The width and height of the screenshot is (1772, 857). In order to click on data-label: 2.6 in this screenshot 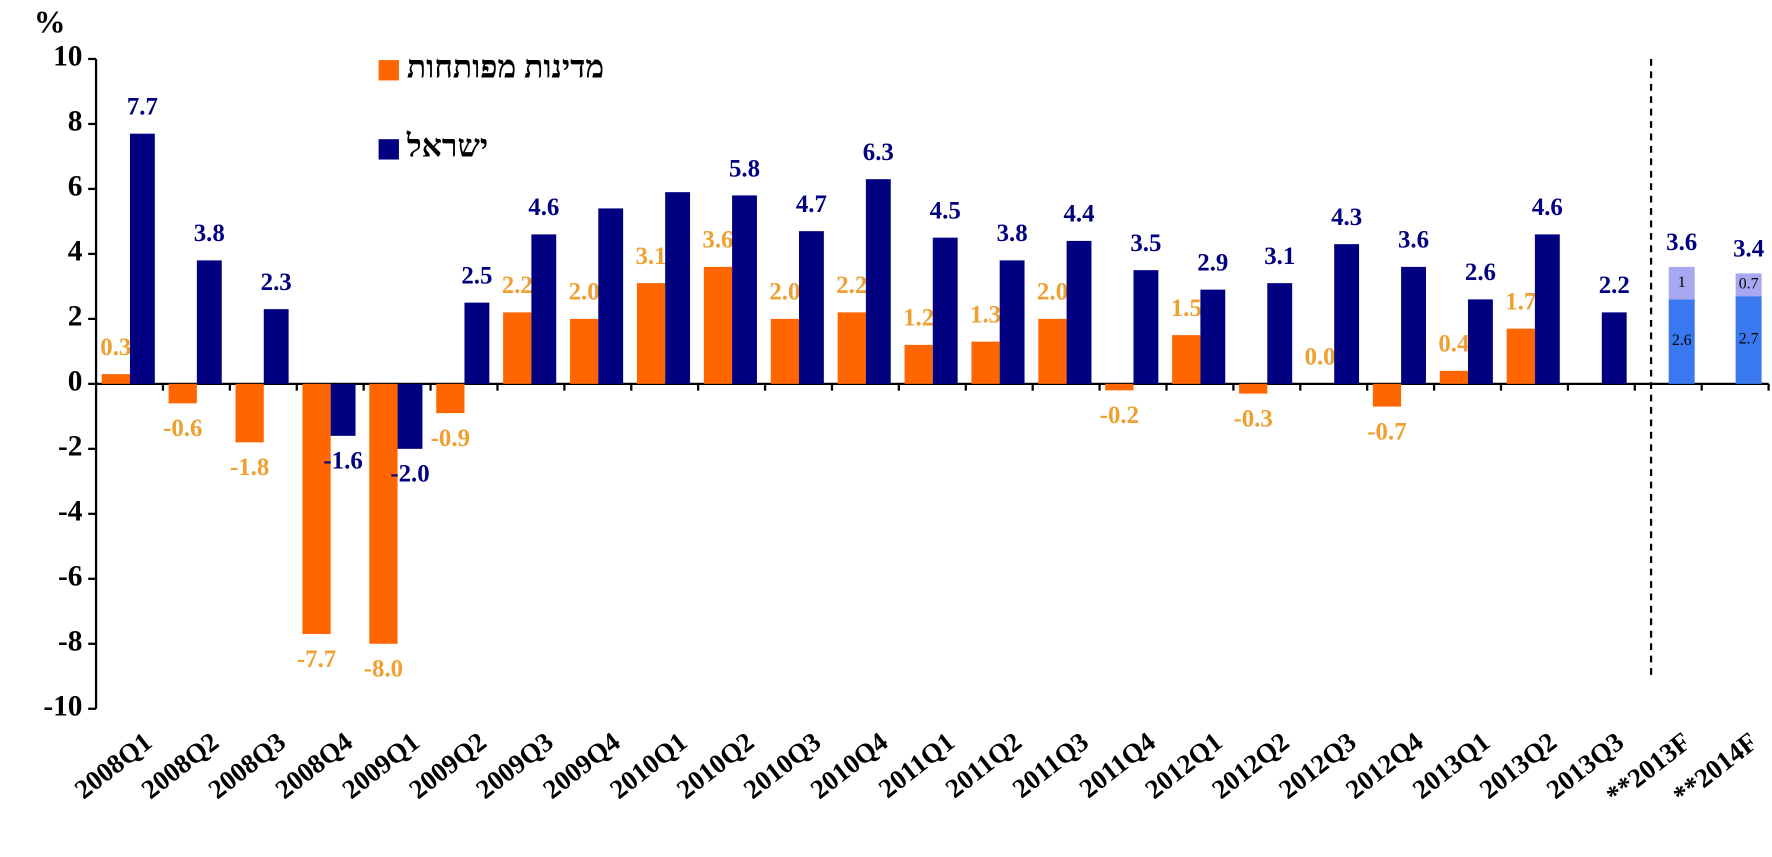, I will do `click(1480, 272)`.